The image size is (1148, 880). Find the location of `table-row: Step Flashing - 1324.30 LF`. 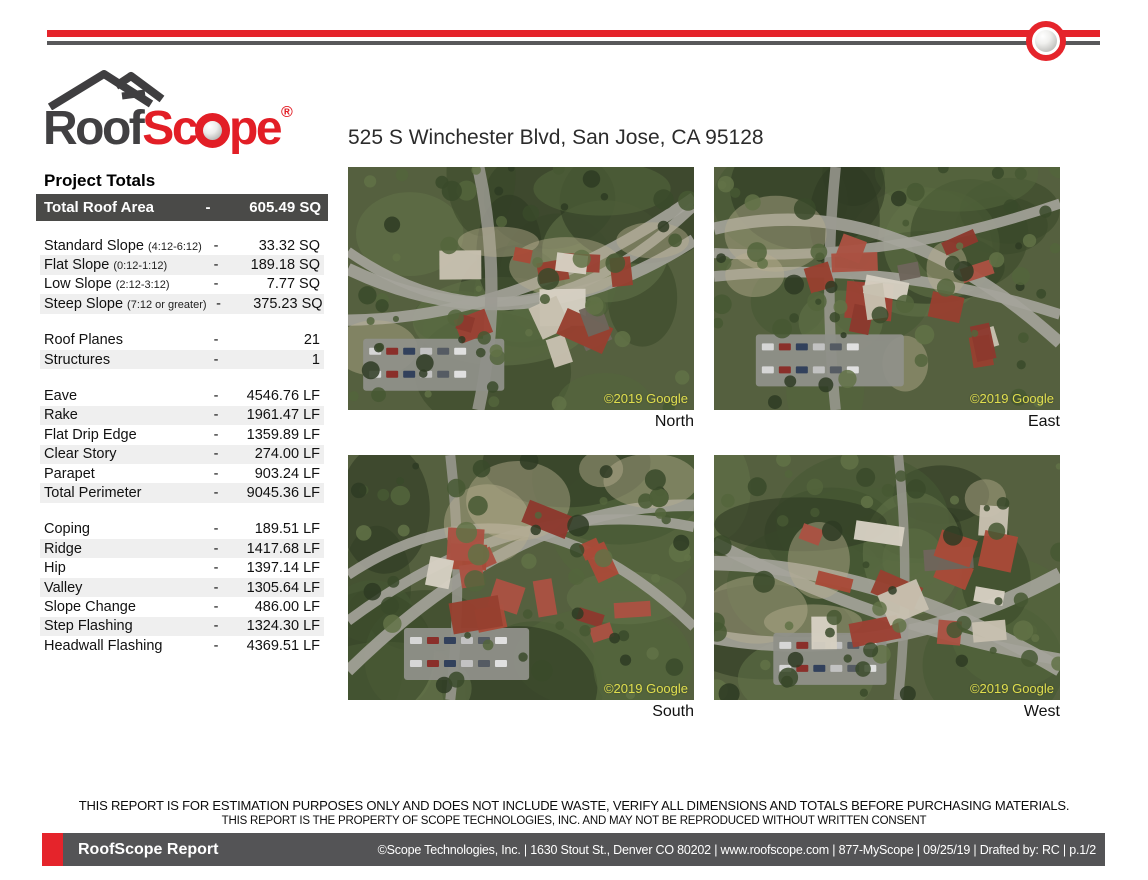

table-row: Step Flashing - 1324.30 LF is located at coordinates (182, 626).